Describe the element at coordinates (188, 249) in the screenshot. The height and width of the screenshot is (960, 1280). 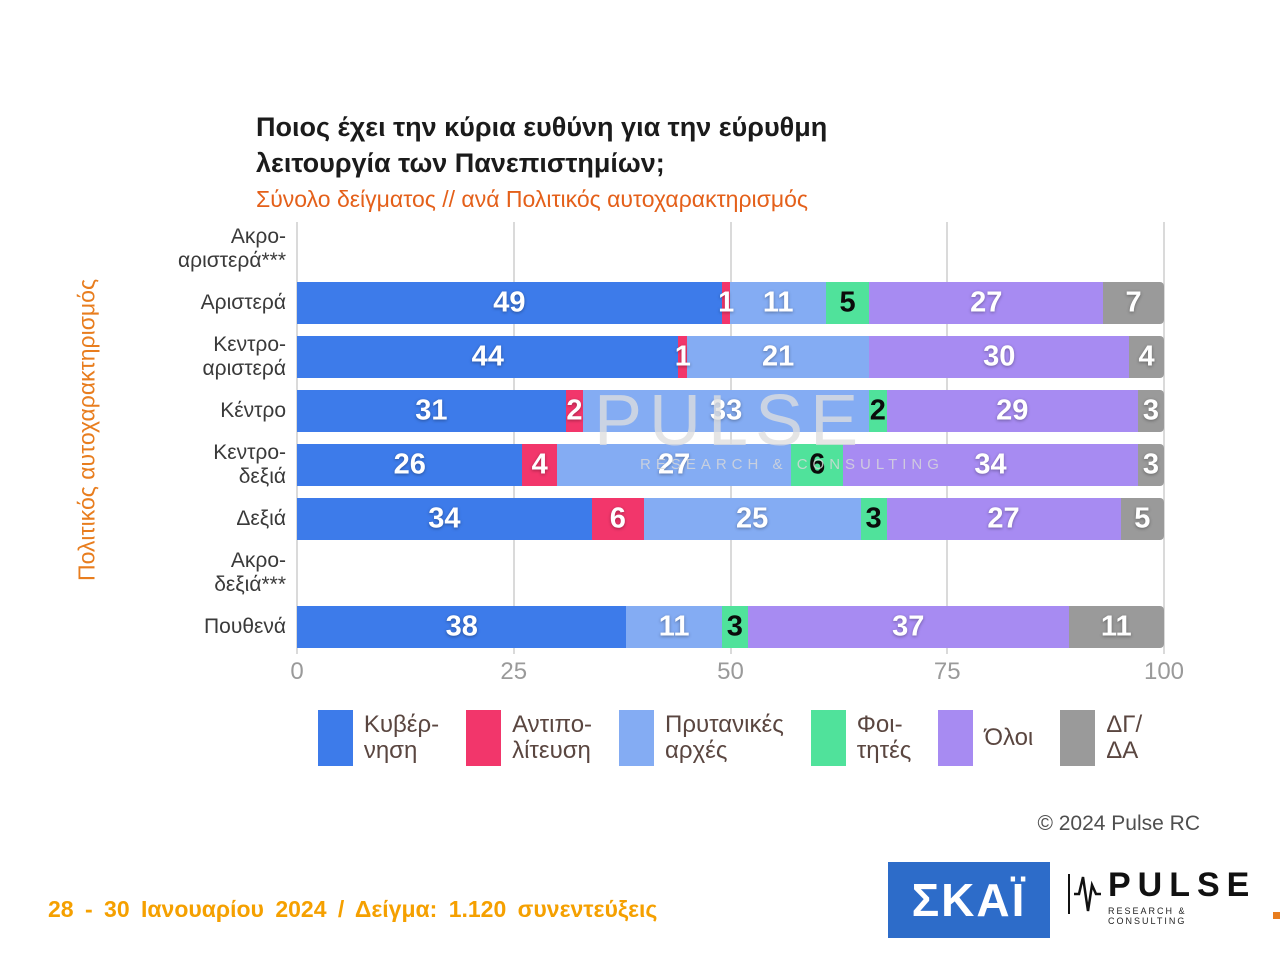
I see `category-label: Ακρο-αριστερά***` at that location.